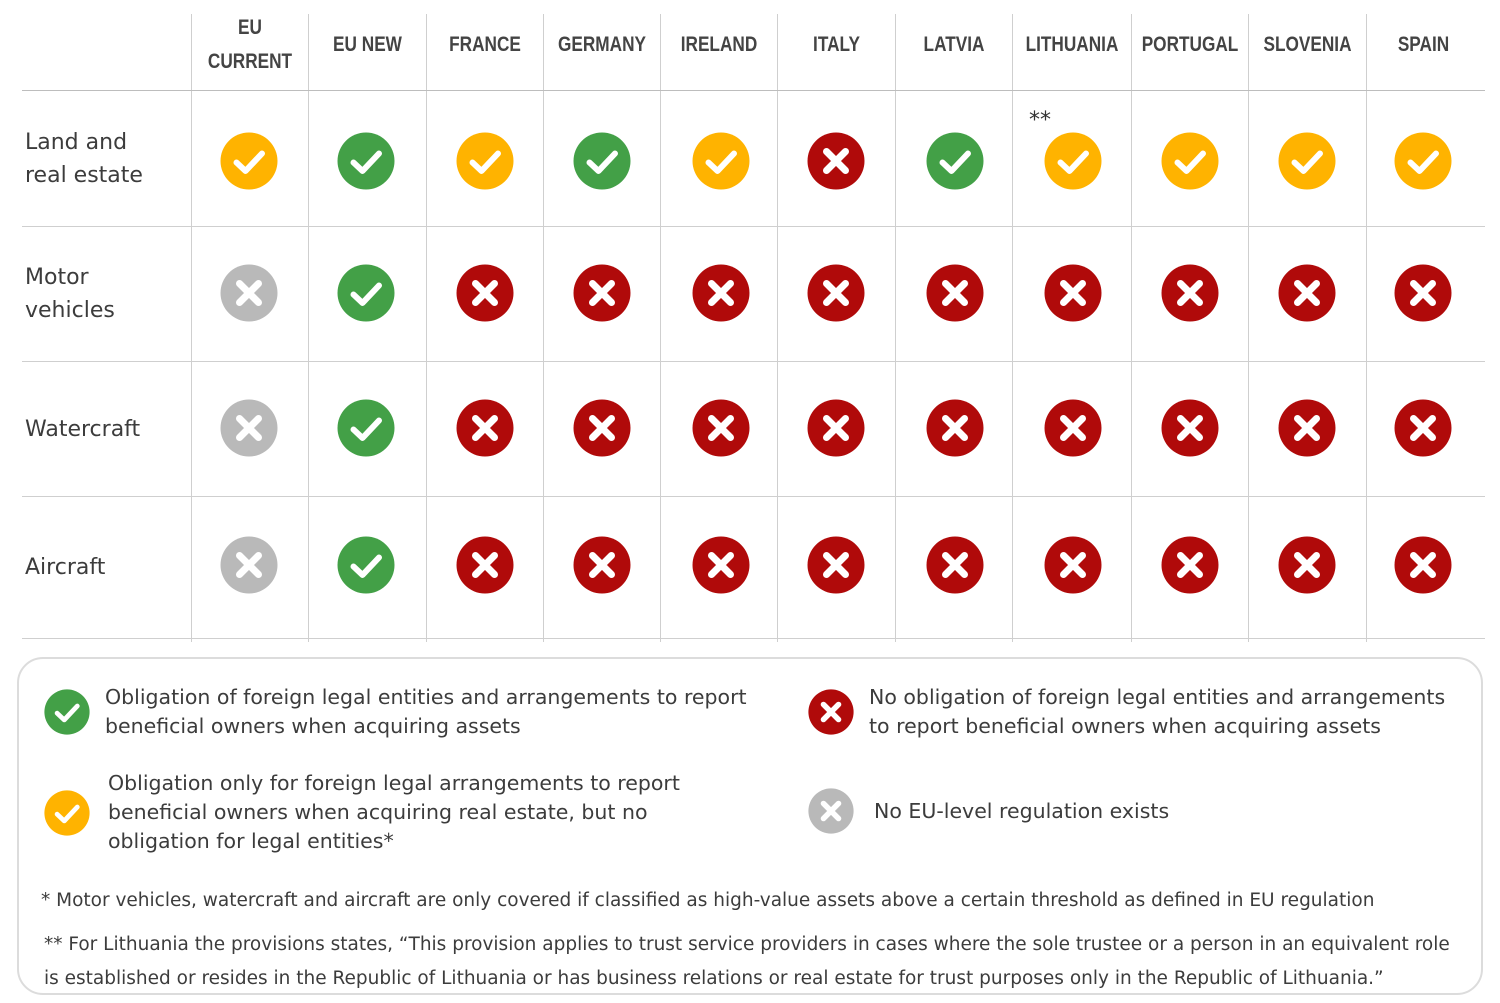 Image resolution: width=1500 pixels, height=1003 pixels. What do you see at coordinates (250, 44) in the screenshot?
I see `column-header-eu-current: EU CURRENT` at bounding box center [250, 44].